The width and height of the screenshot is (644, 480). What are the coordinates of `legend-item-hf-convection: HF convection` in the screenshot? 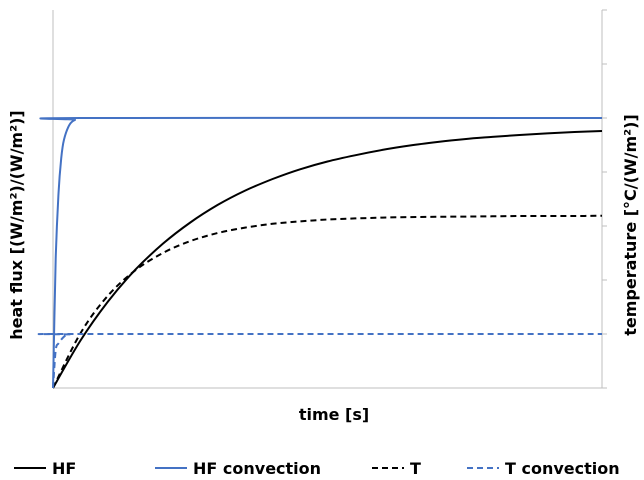 It's located at (238, 468).